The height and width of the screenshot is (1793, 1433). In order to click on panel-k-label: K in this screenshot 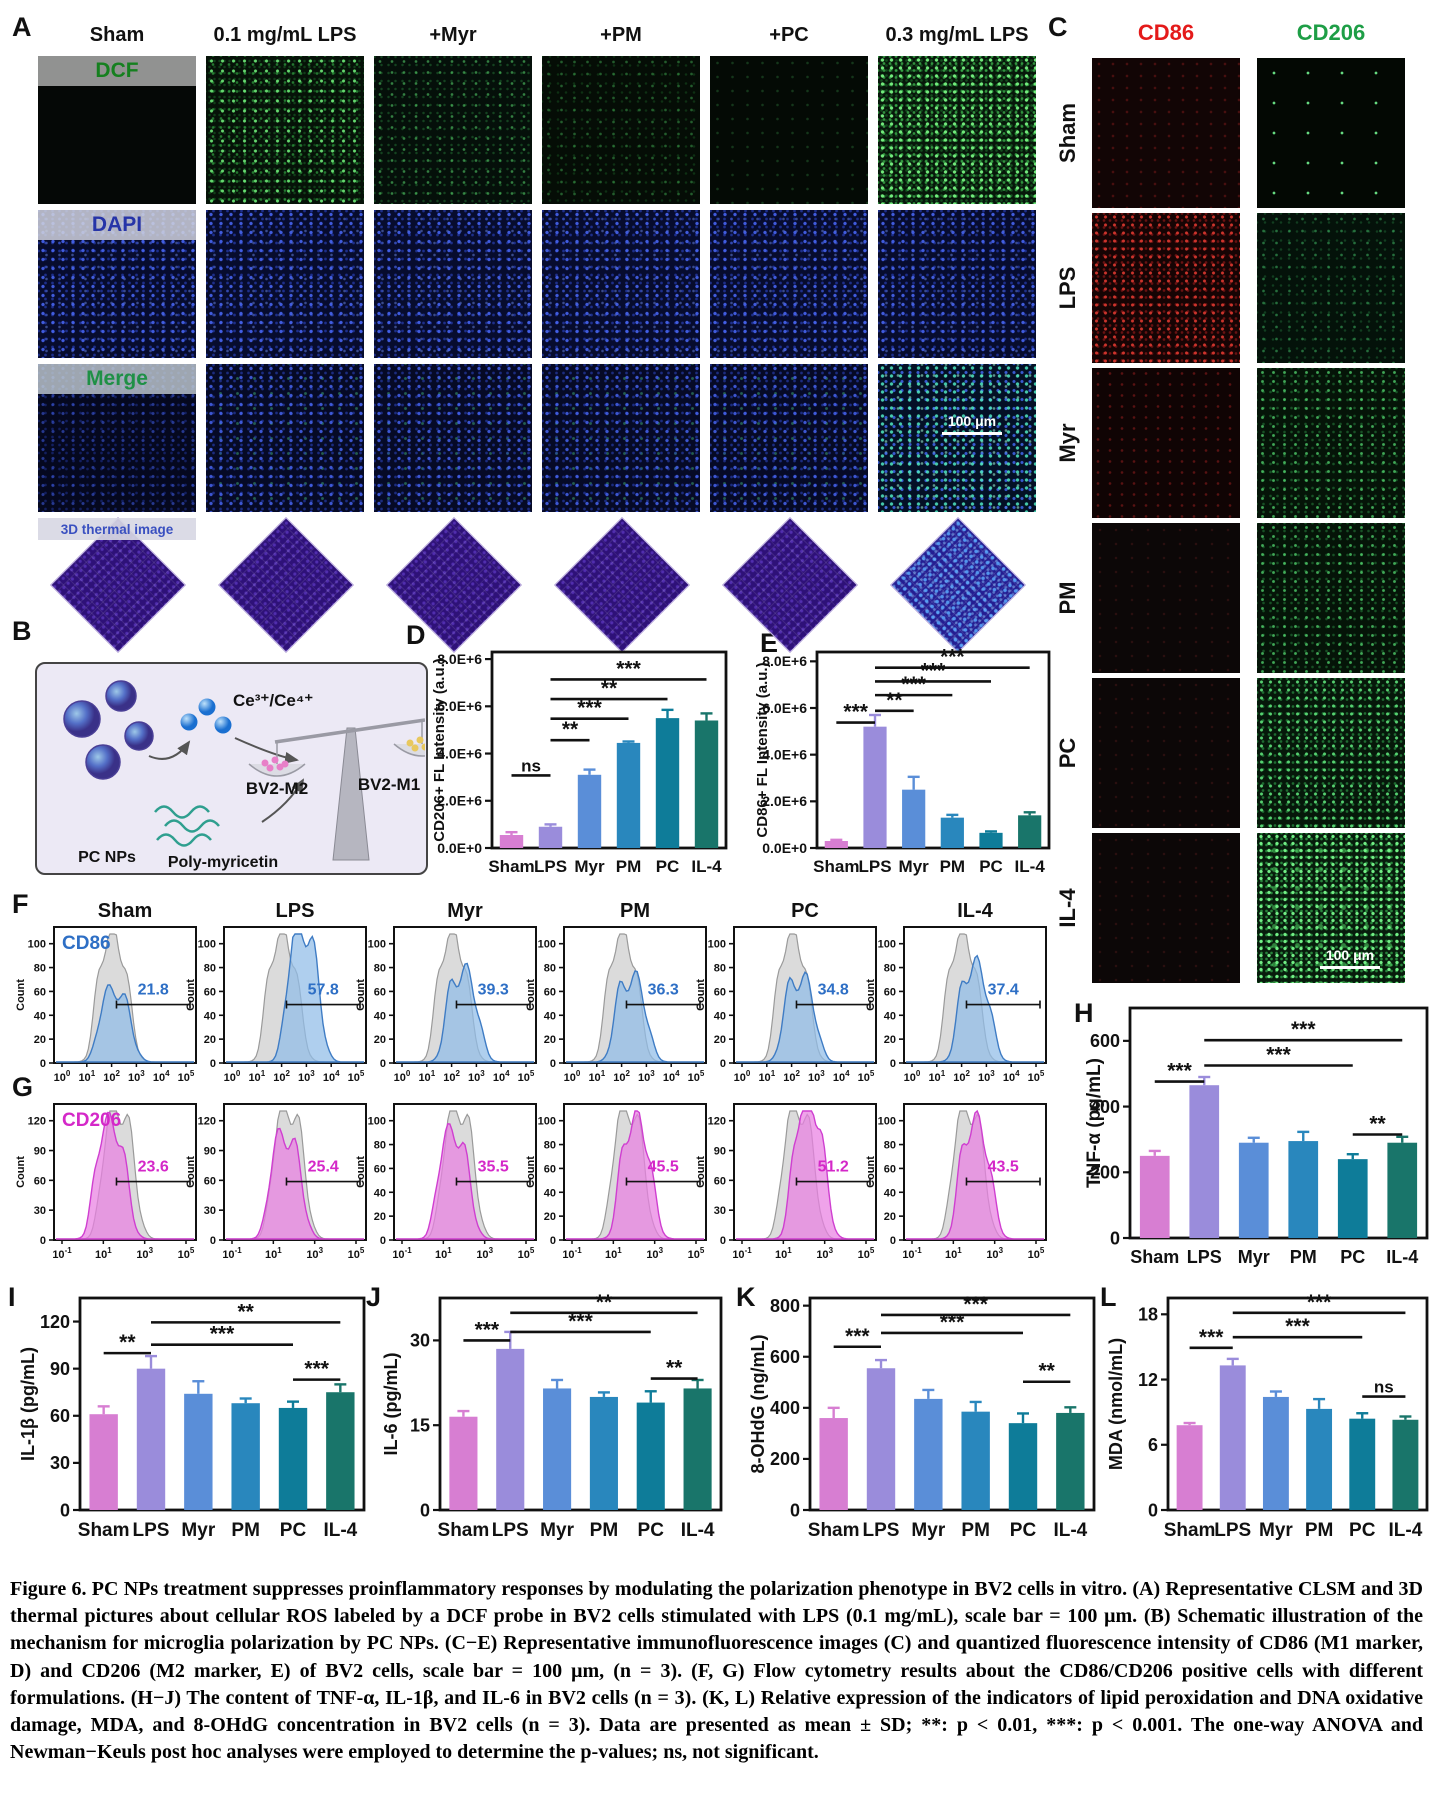, I will do `click(746, 1297)`.